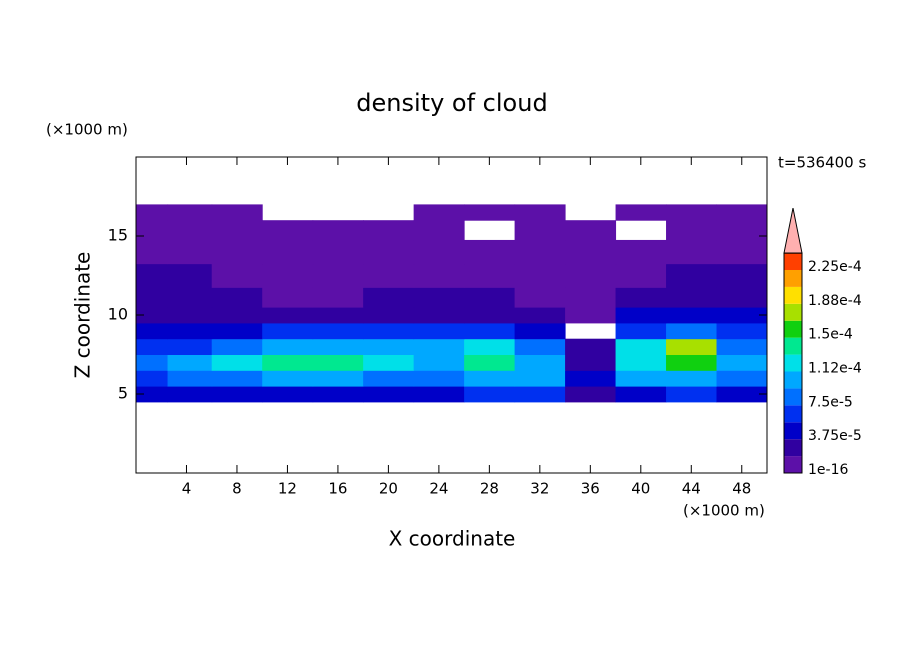  Describe the element at coordinates (830, 402) in the screenshot. I see `colorbar-label: 7.5e-5` at that location.